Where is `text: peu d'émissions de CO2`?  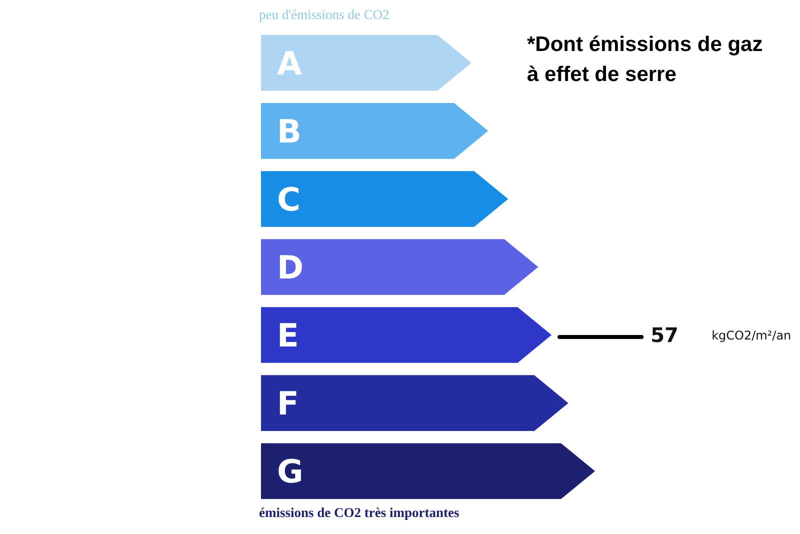 text: peu d'émissions de CO2 is located at coordinates (324, 14).